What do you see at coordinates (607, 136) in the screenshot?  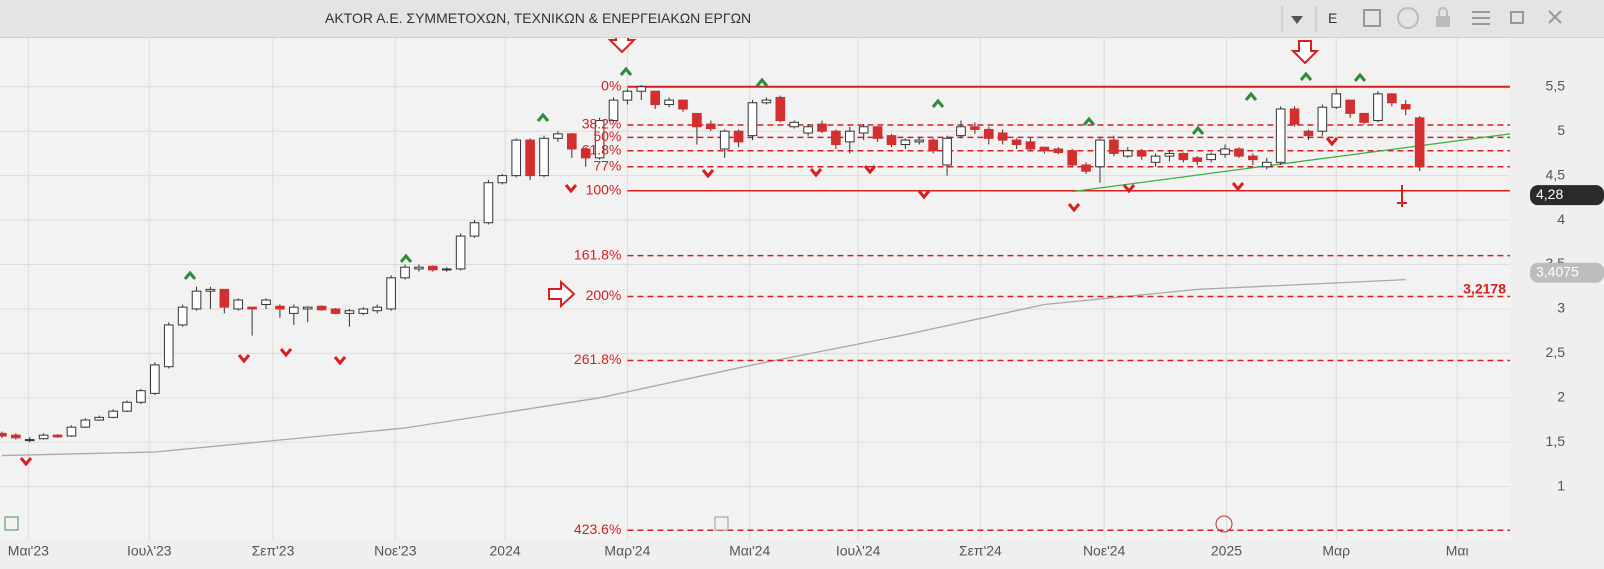 I see `fib-label: 50%` at bounding box center [607, 136].